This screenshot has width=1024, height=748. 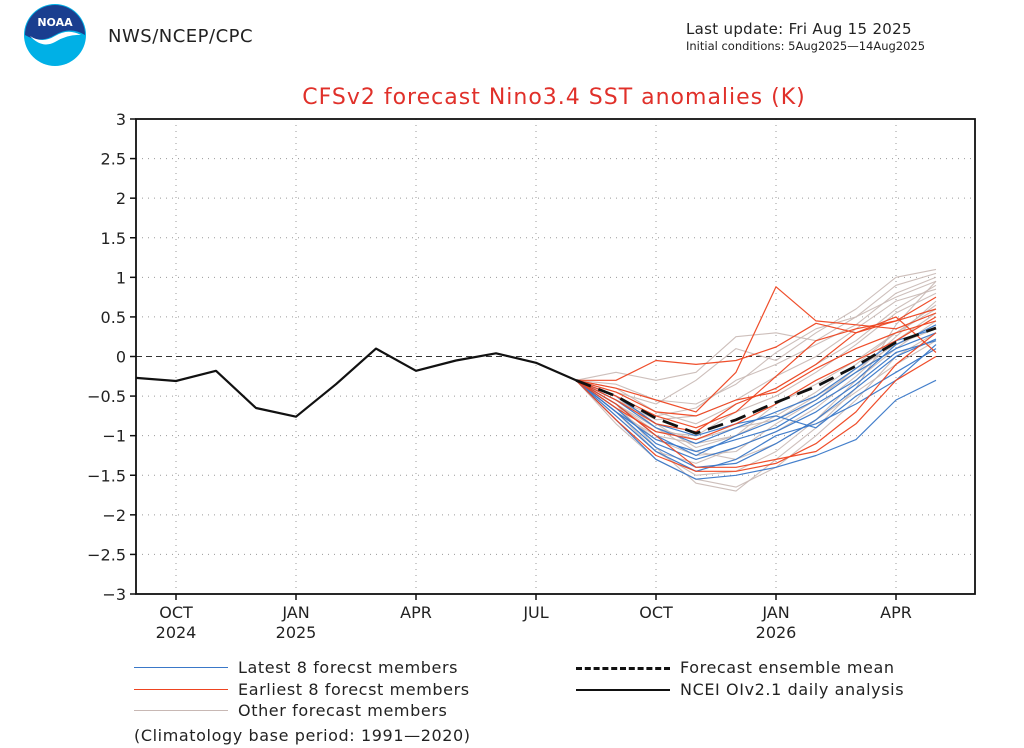 I want to click on y-tick-label: 2.5, so click(x=113, y=159).